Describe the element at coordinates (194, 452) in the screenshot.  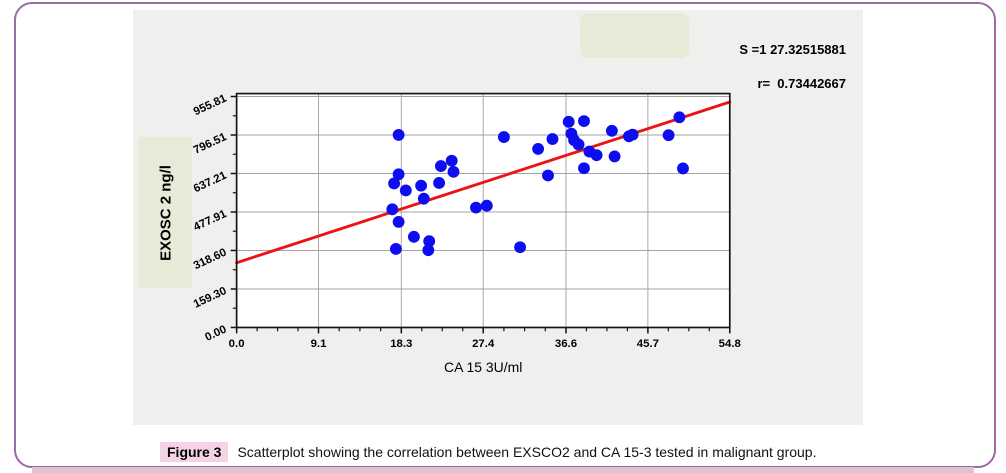
I see `caption-label: Figure 3` at that location.